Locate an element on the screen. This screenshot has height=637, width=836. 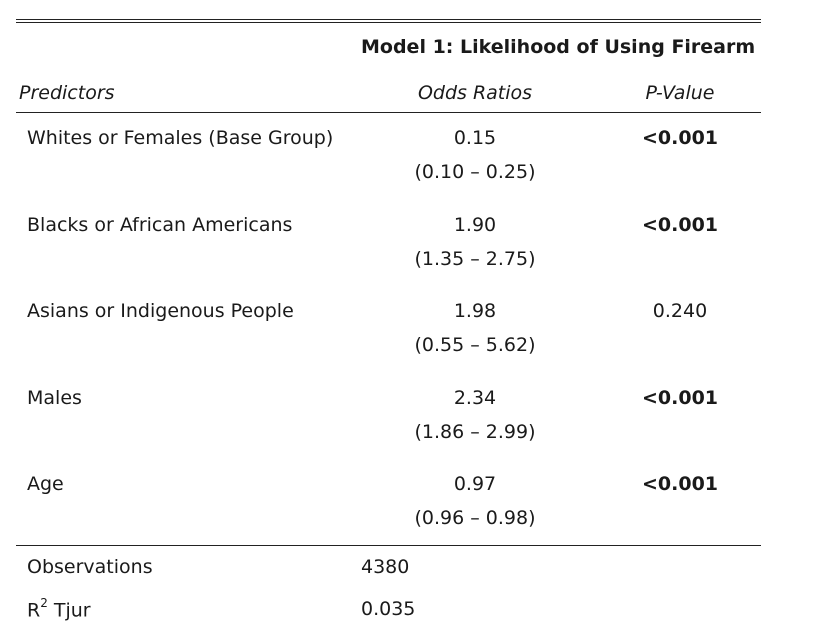
table-top-rule-inner is located at coordinates (388, 22).